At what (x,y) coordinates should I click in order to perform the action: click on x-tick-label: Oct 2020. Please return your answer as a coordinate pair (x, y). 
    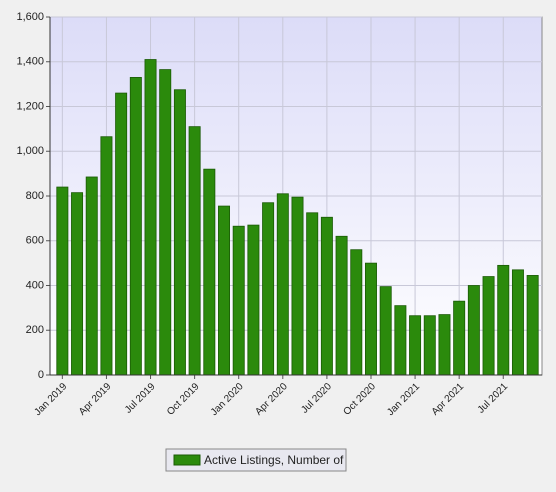
    Looking at the image, I should click on (359, 399).